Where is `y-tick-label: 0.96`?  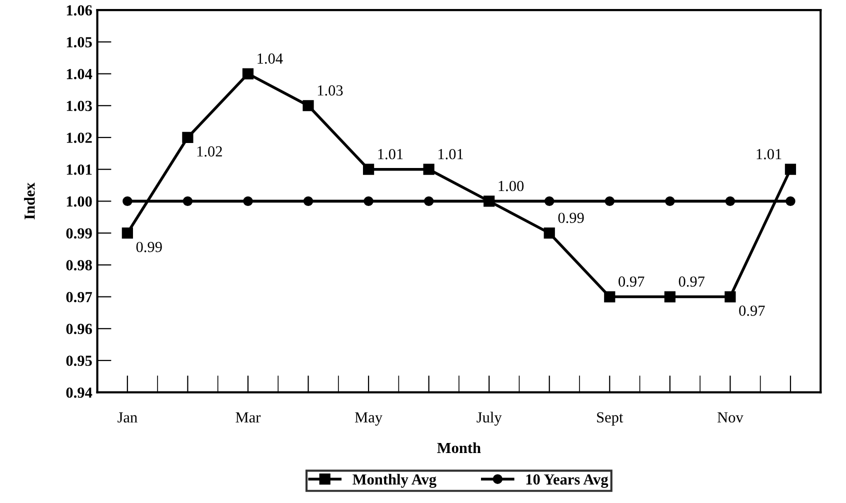
y-tick-label: 0.96 is located at coordinates (79, 329).